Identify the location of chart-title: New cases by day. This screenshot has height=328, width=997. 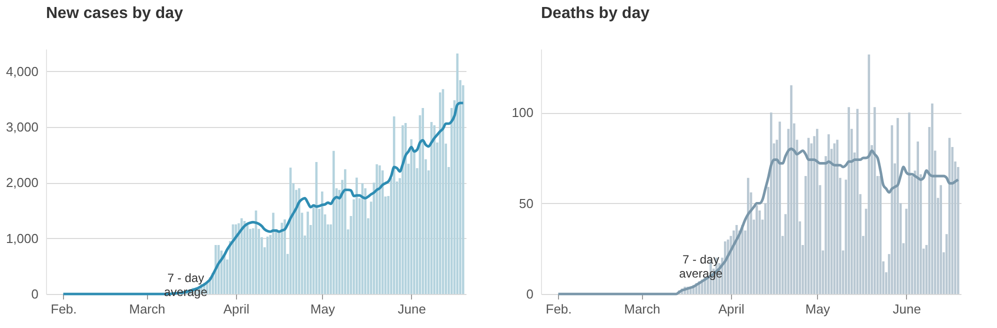
(115, 13).